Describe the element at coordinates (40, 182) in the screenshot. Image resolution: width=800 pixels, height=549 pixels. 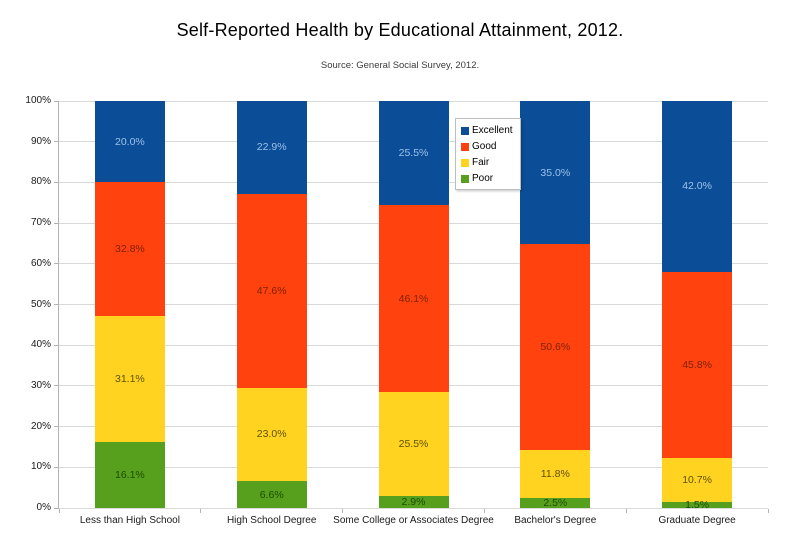
I see `y-tick-label: 80%` at that location.